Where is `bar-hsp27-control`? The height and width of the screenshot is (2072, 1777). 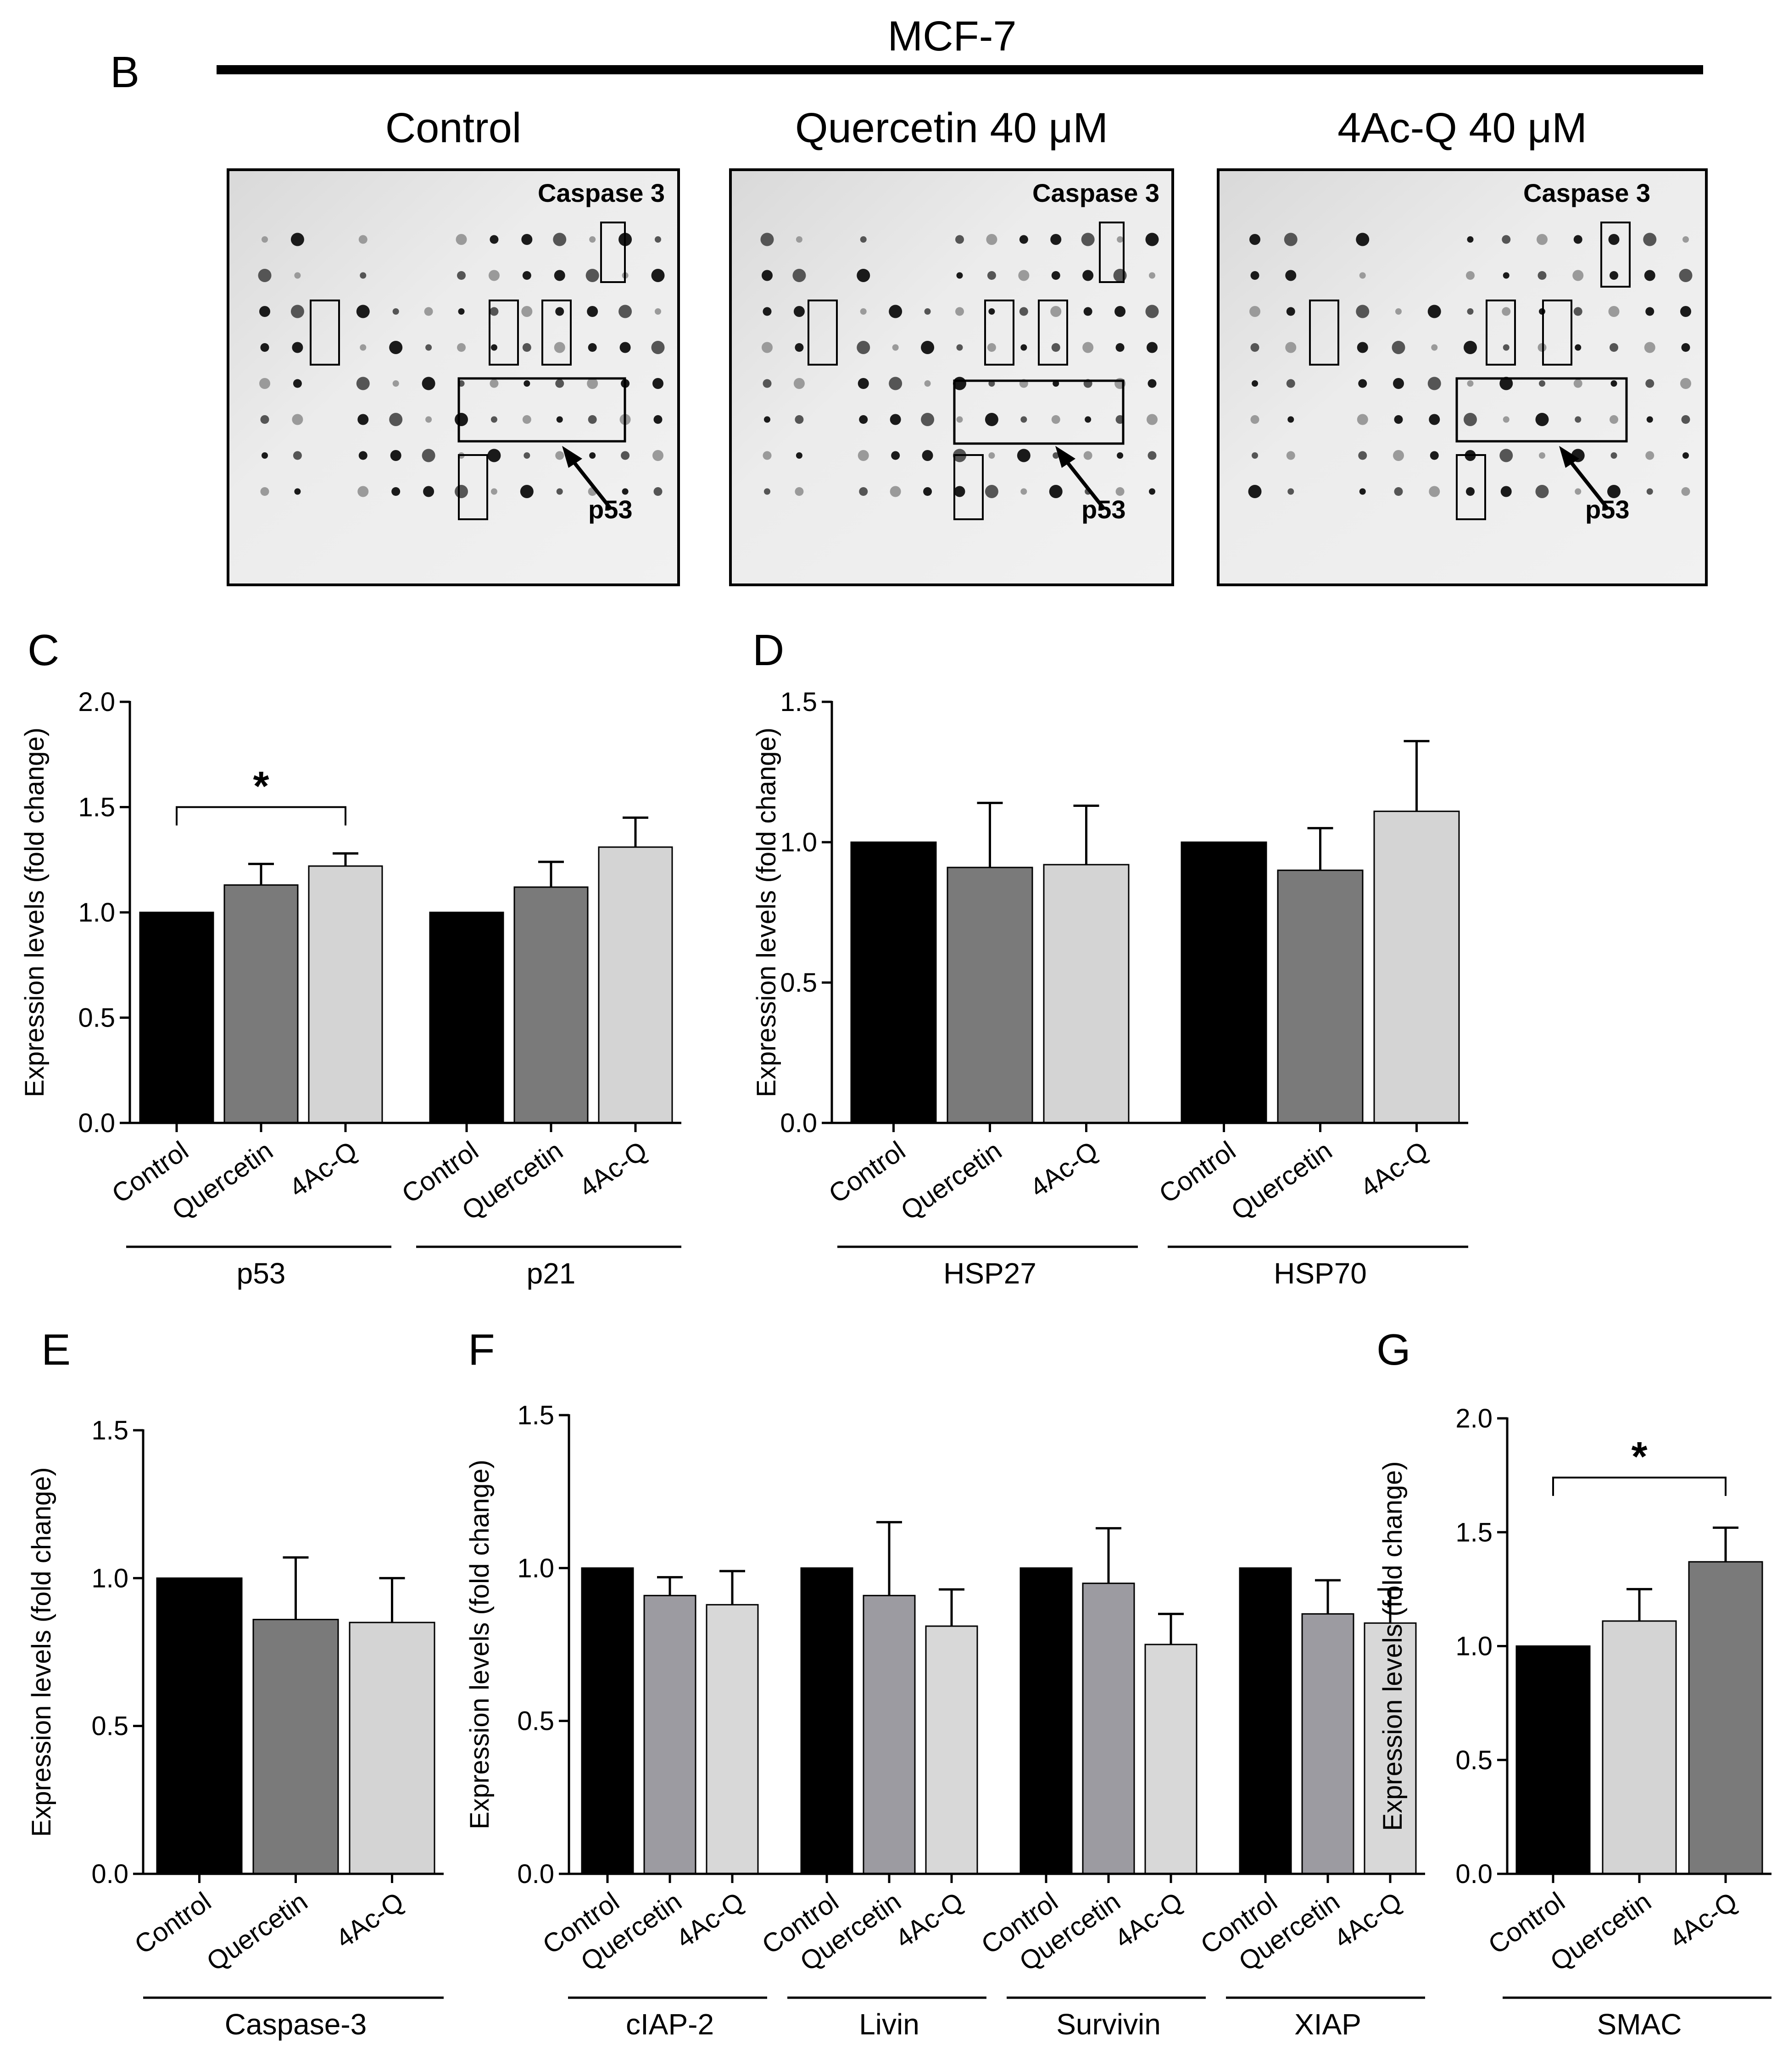 bar-hsp27-control is located at coordinates (893, 982).